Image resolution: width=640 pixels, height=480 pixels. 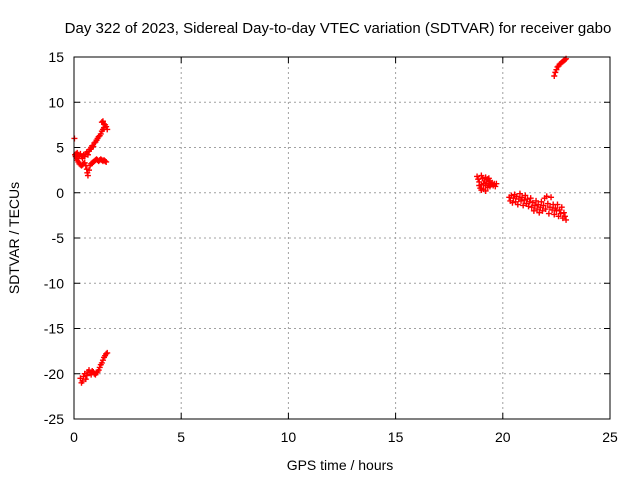 What do you see at coordinates (74, 437) in the screenshot?
I see `x-tick-label: 0` at bounding box center [74, 437].